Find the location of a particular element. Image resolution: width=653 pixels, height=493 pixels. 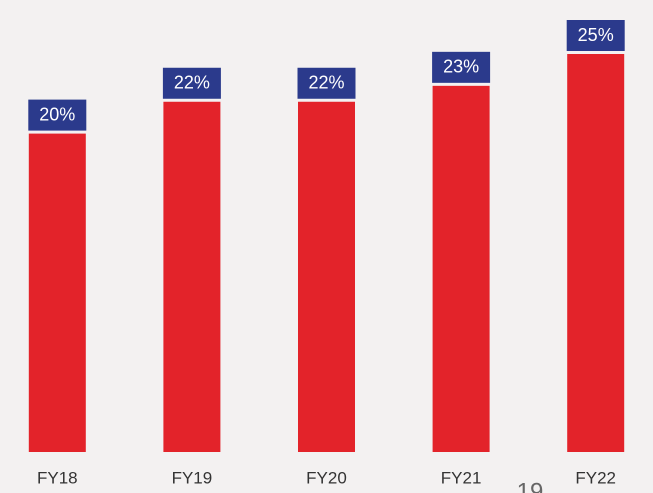

value-label: 20% is located at coordinates (57, 114).